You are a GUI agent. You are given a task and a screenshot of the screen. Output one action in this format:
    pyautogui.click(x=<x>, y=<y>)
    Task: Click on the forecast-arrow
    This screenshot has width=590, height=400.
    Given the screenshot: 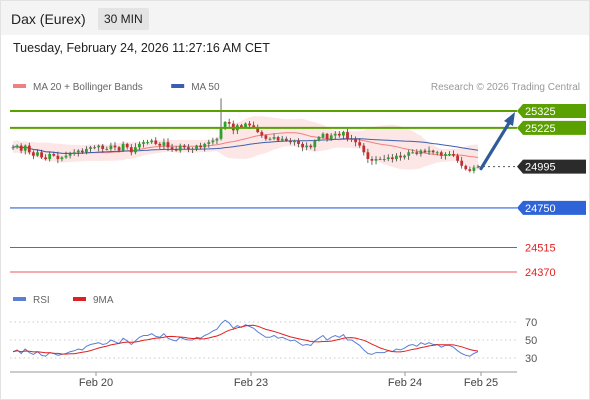 What is the action you would take?
    pyautogui.click(x=495, y=146)
    